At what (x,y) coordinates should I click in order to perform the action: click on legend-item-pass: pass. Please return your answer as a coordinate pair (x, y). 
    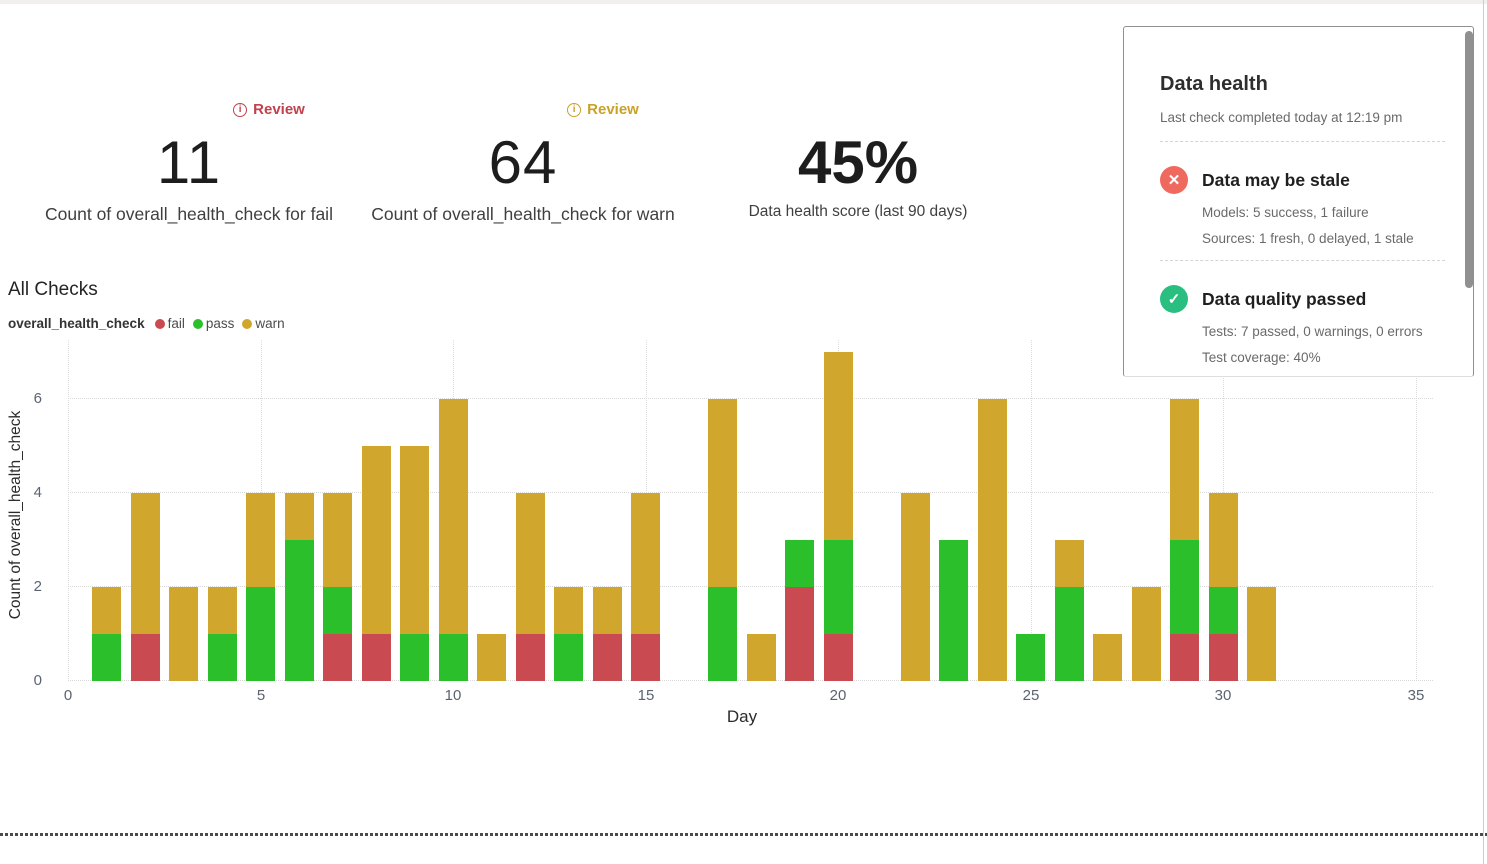
    Looking at the image, I should click on (213, 323).